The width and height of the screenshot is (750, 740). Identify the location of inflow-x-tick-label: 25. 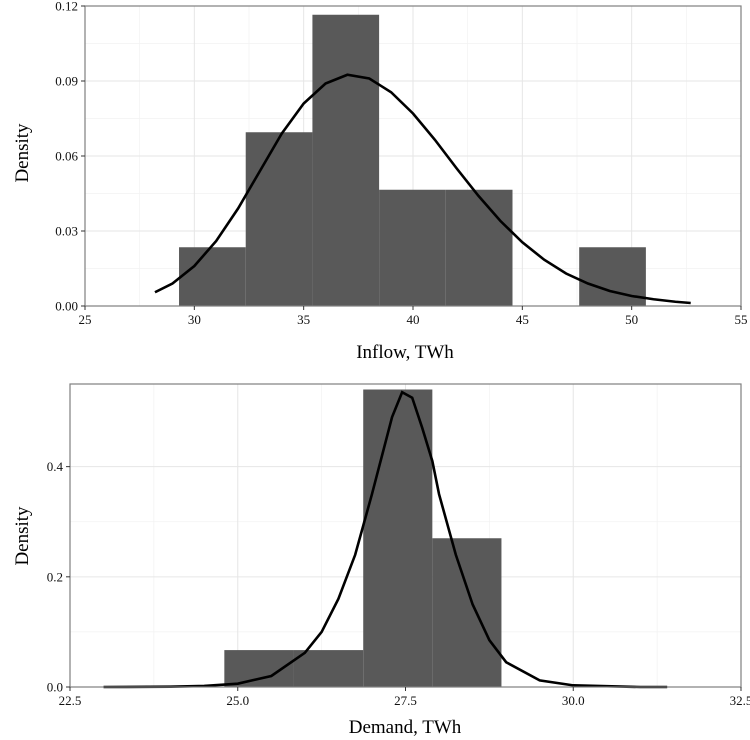
(85, 319).